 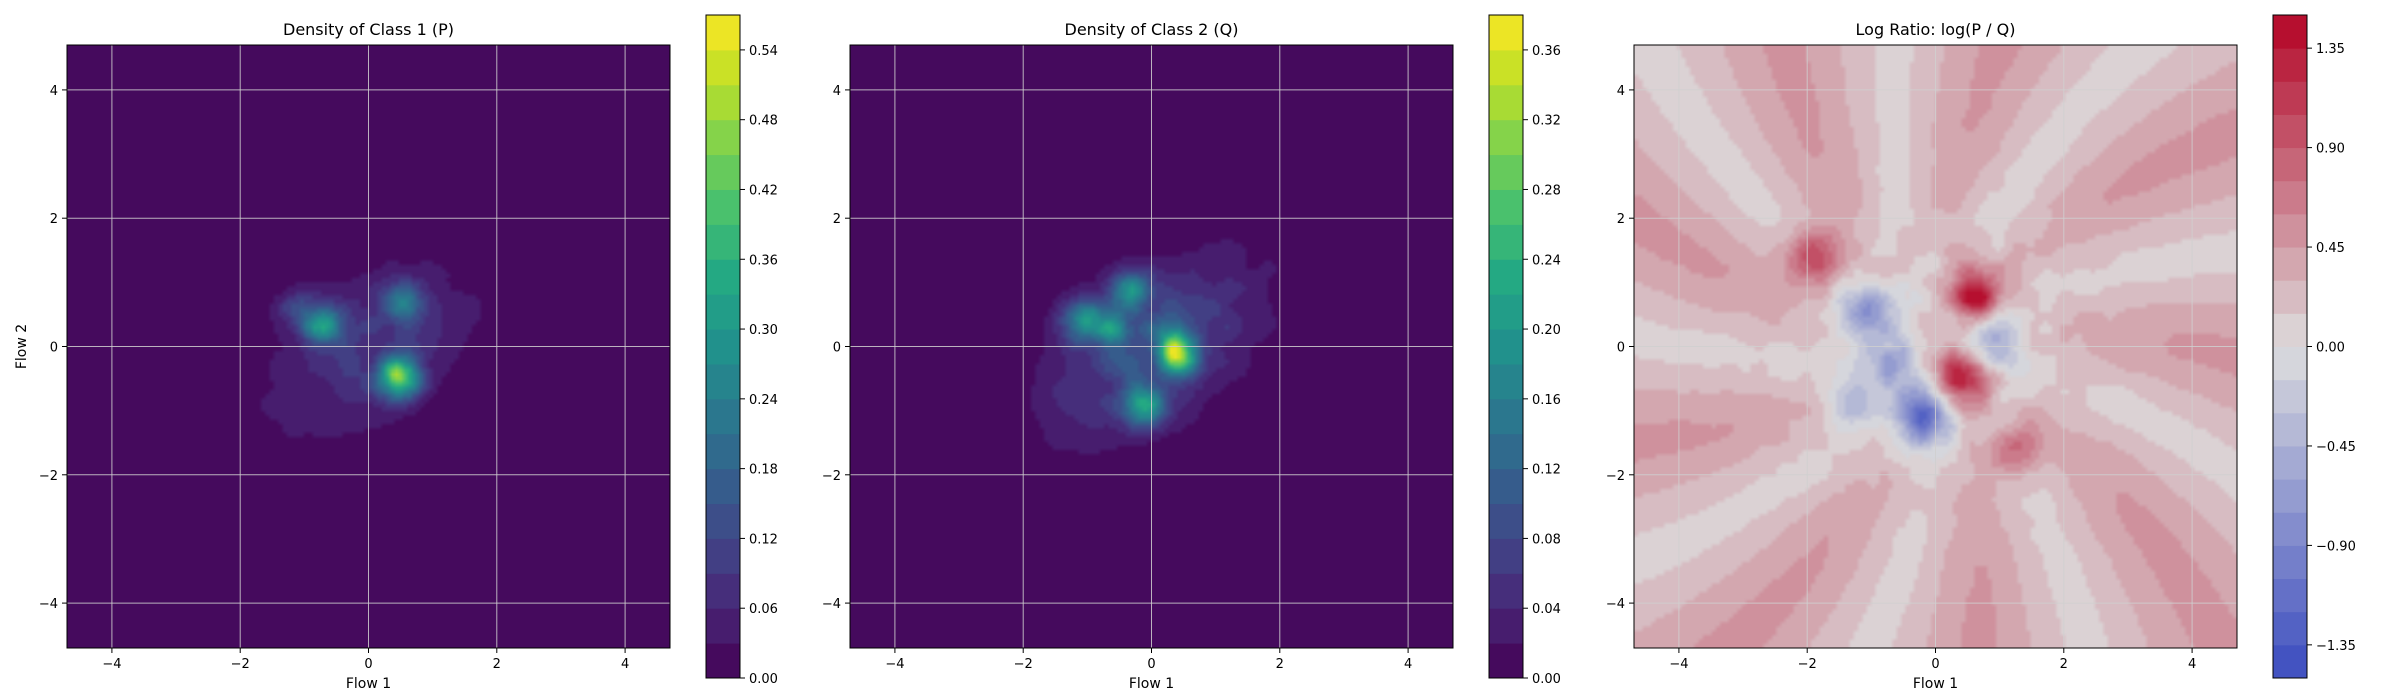 I want to click on chart-title: Density of Class 2 (Q), so click(x=1152, y=29).